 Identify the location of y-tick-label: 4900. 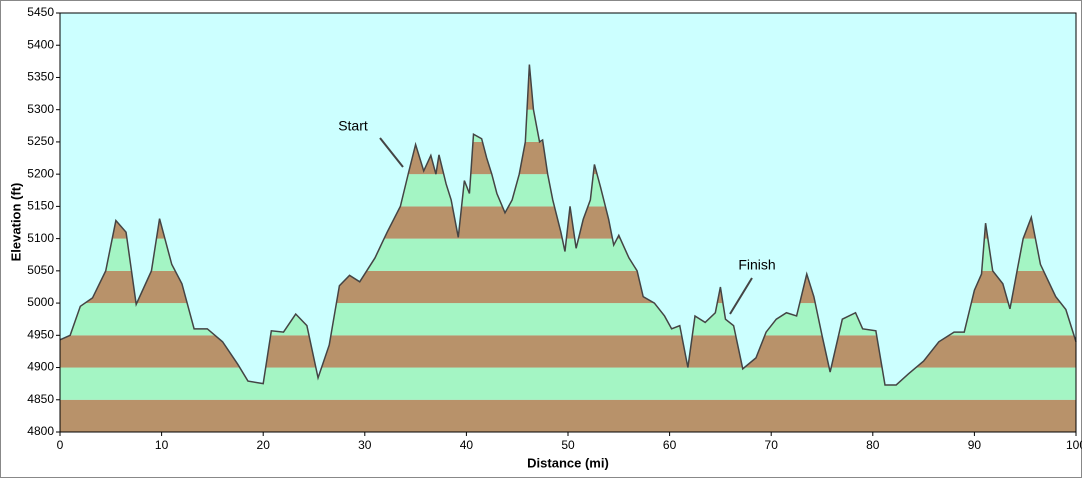
(40, 367).